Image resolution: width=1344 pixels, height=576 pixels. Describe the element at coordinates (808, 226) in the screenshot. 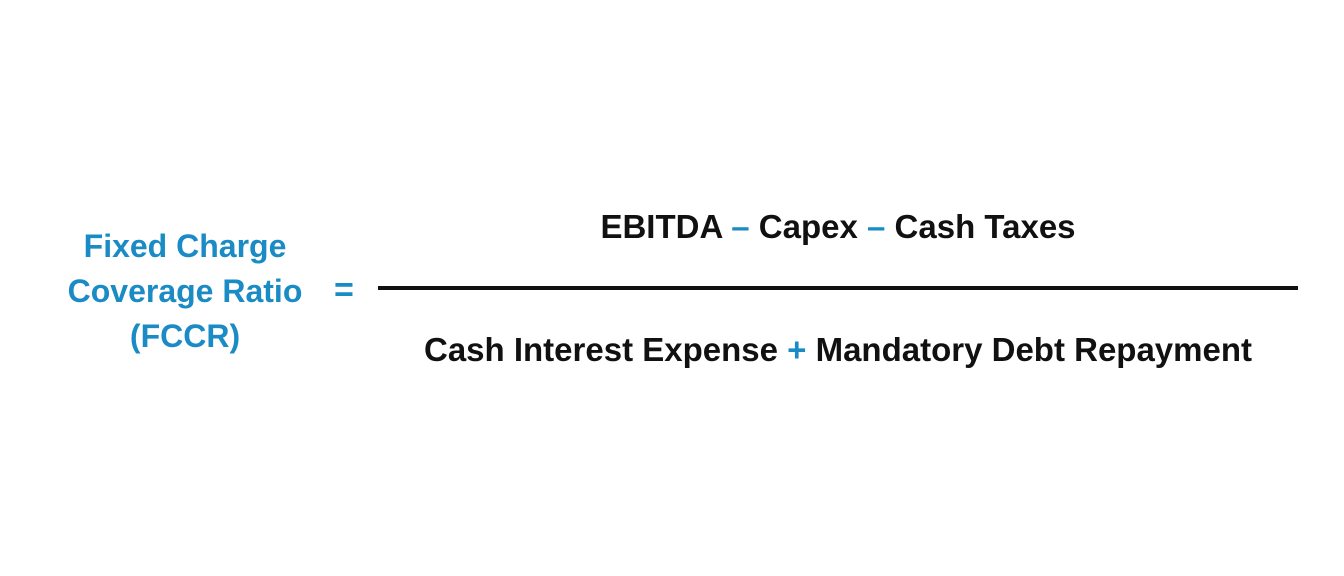

I see `numerator-term-capex: Capex` at that location.